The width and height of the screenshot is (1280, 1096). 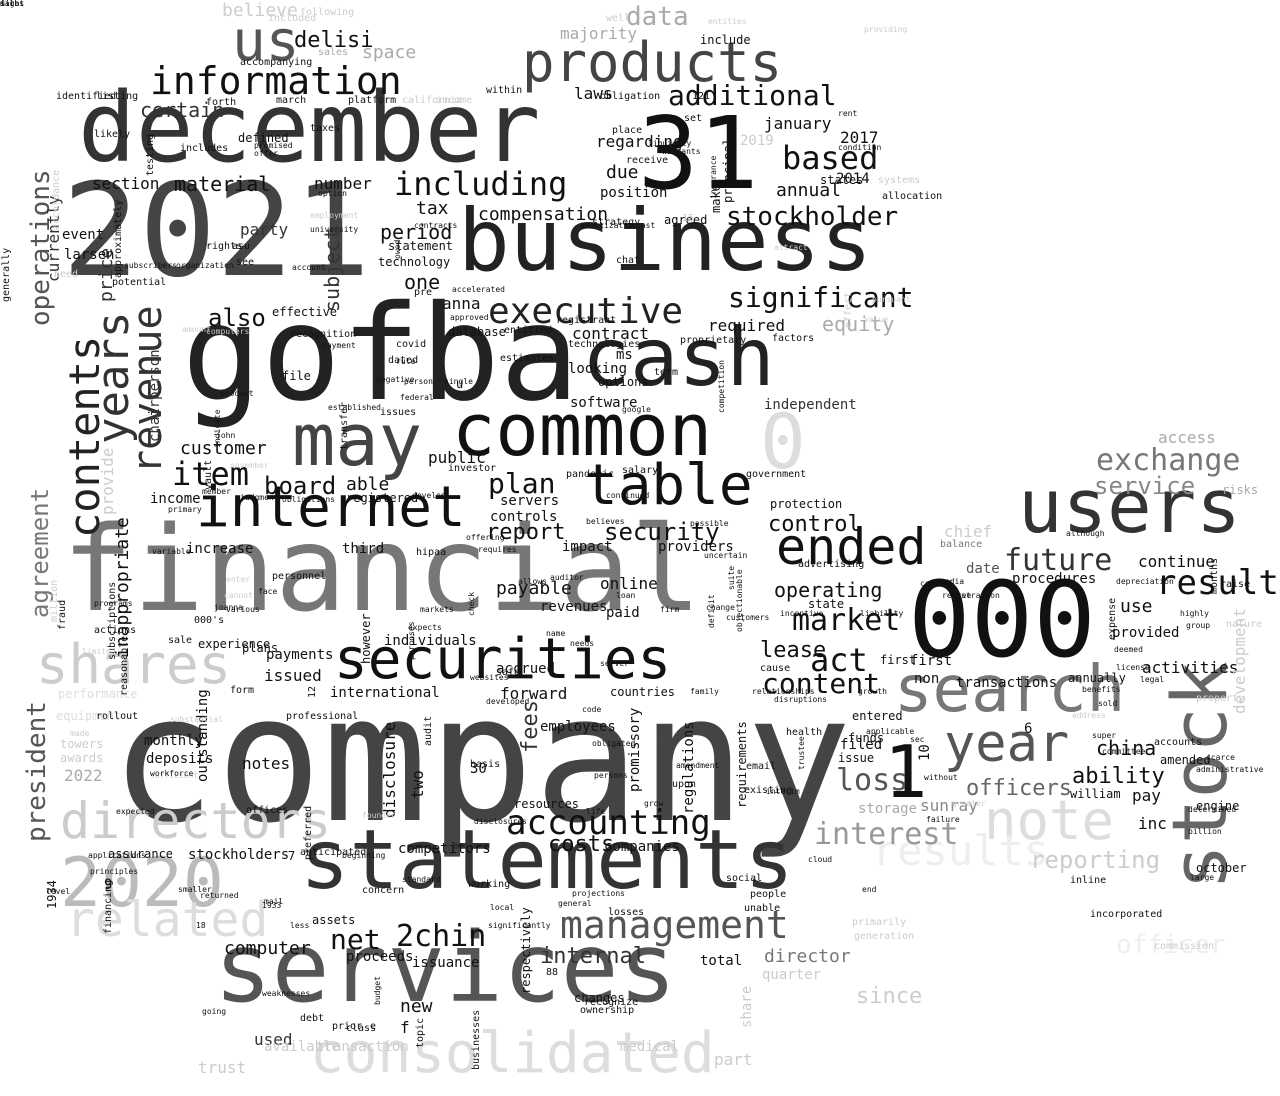 I want to click on cloud-word: search, so click(x=1010, y=690).